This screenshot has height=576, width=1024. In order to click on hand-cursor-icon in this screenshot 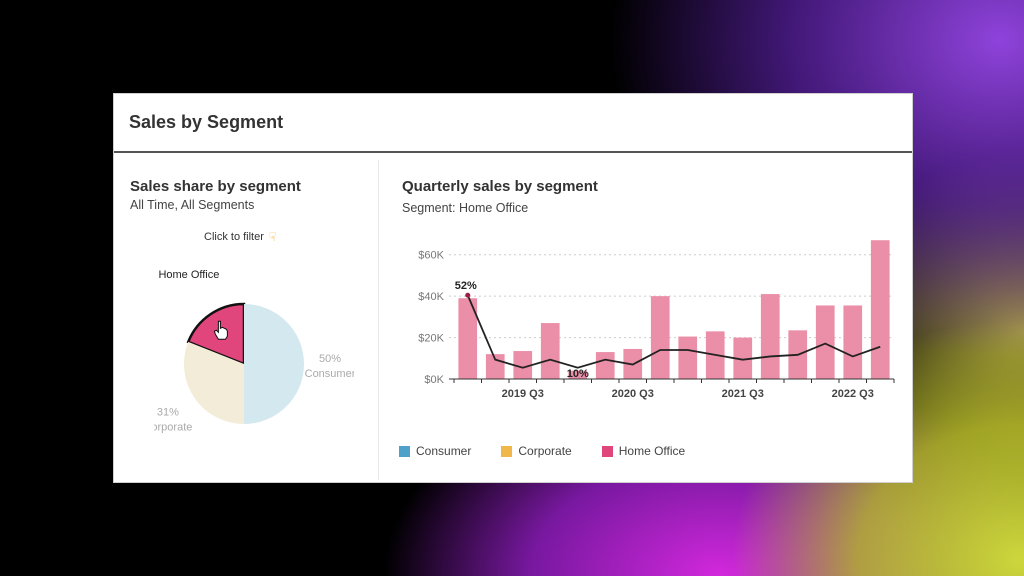, I will do `click(220, 330)`.